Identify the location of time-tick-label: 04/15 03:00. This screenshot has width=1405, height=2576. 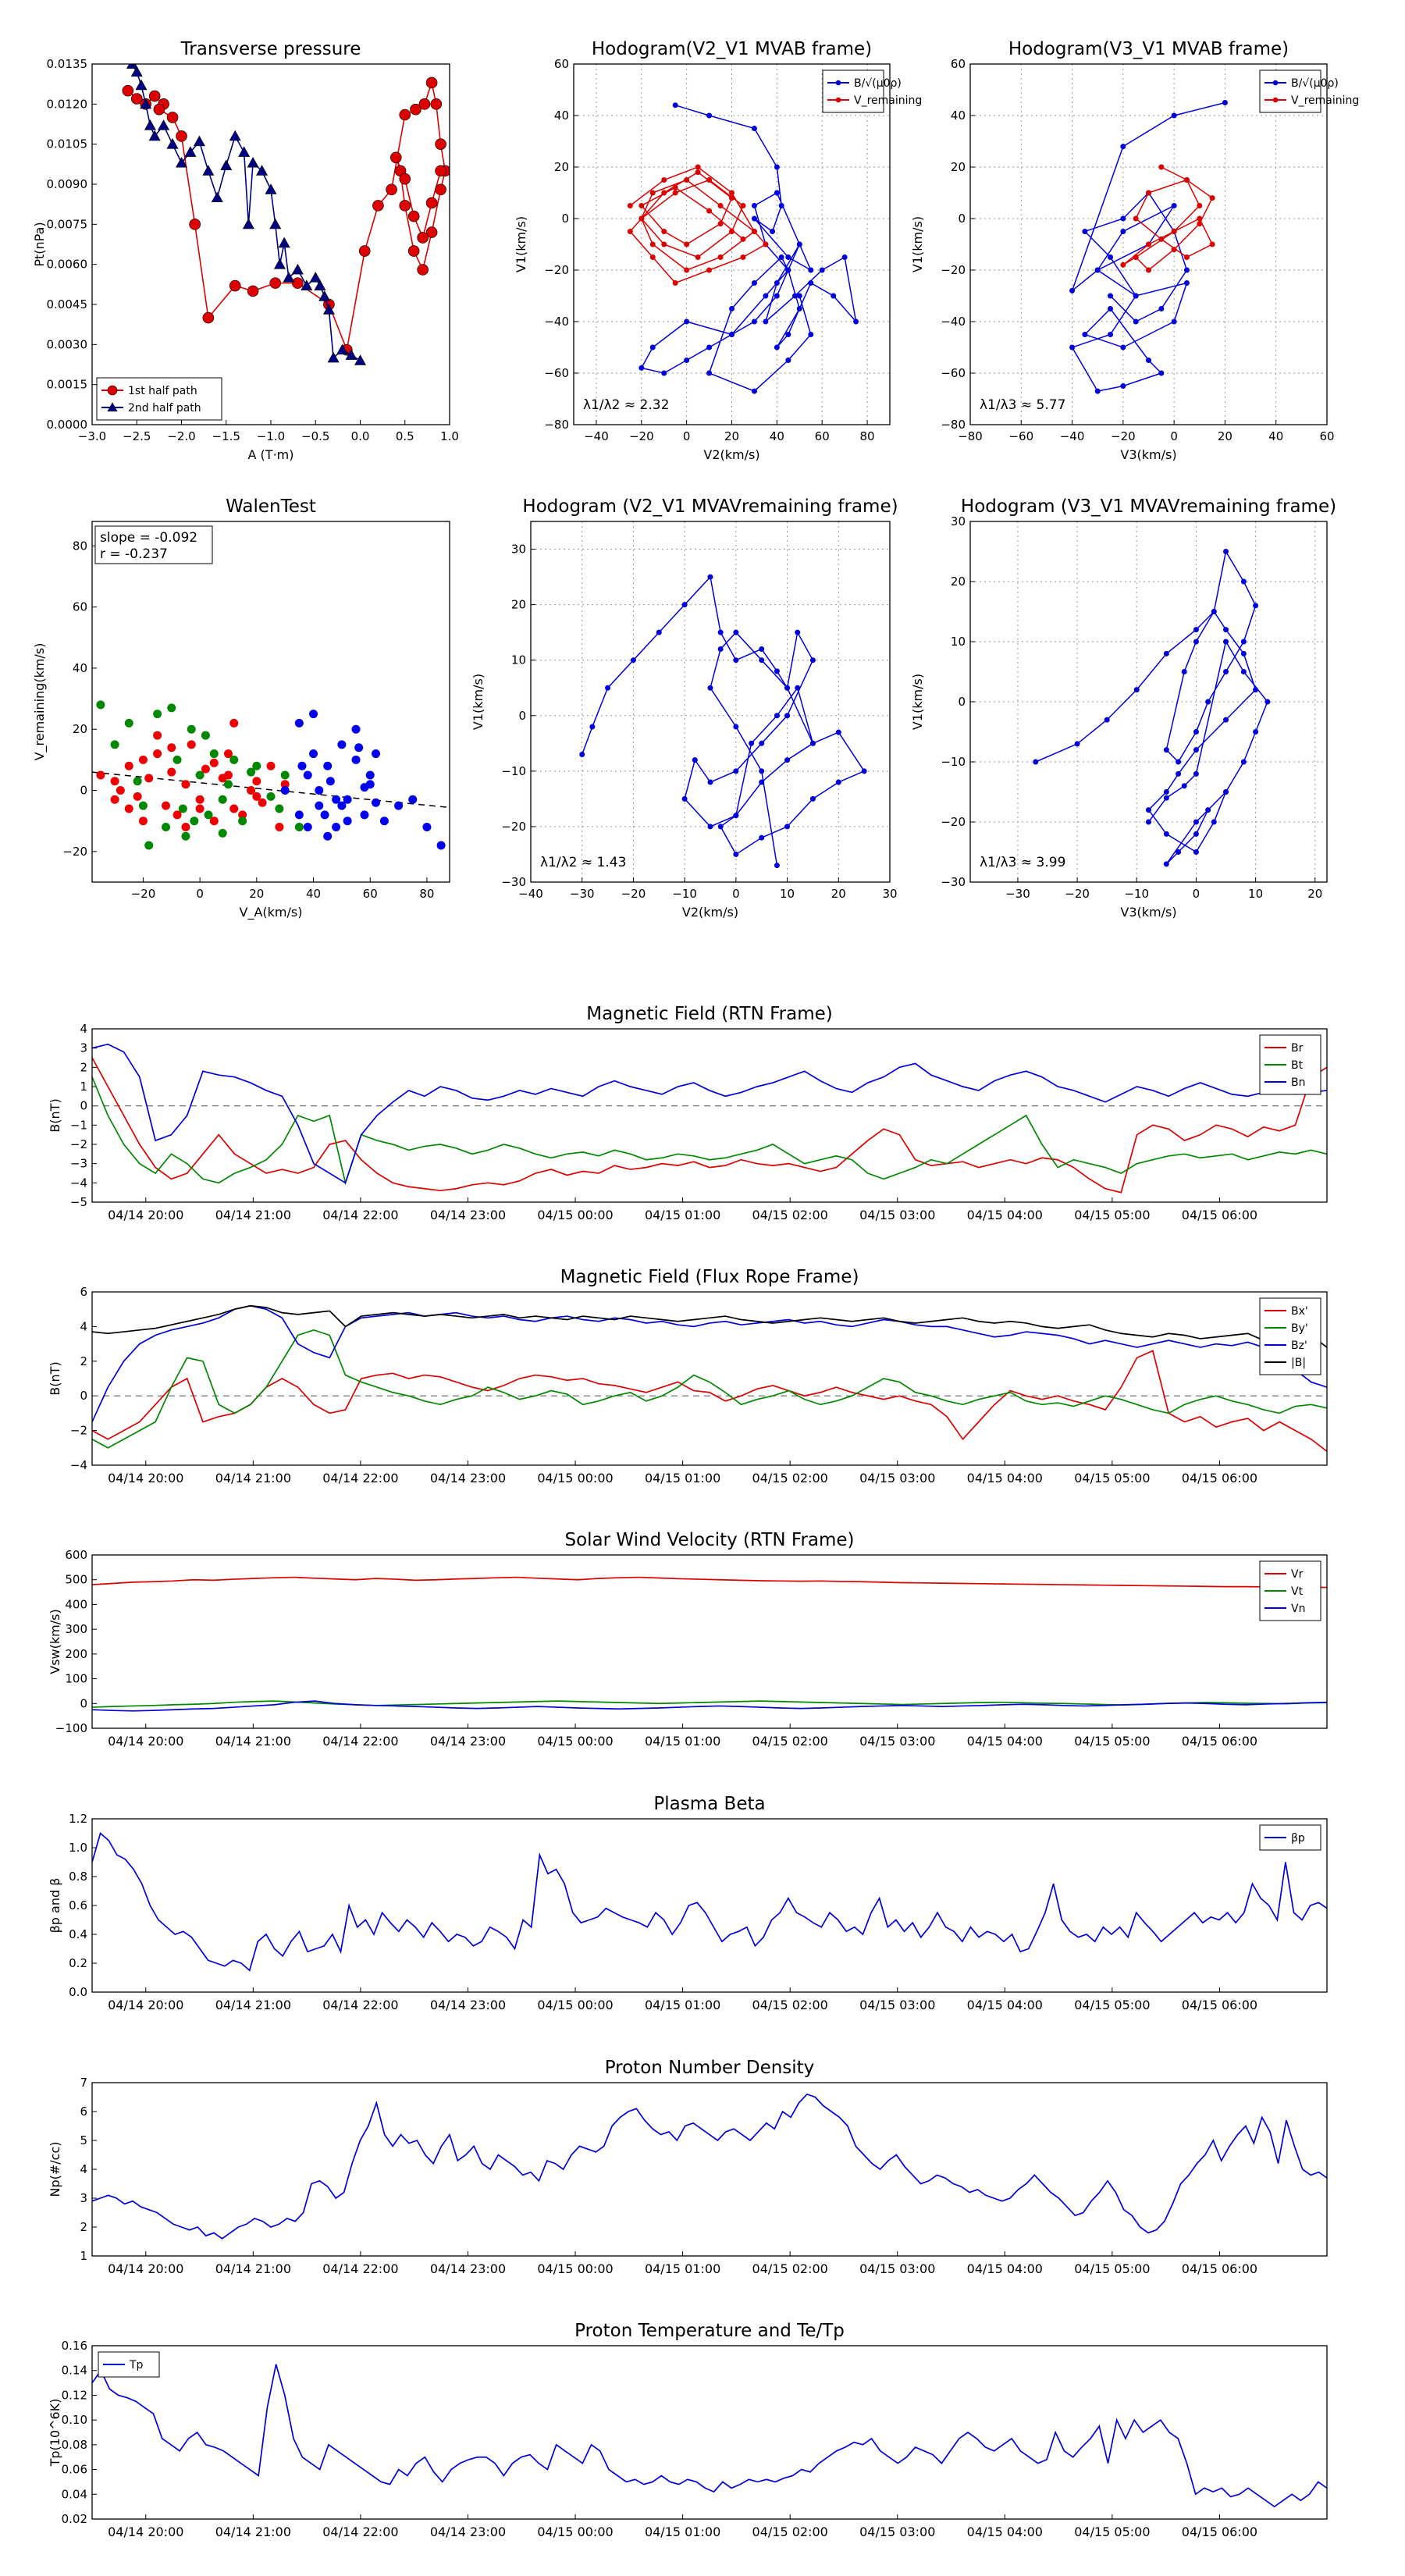
(897, 1741).